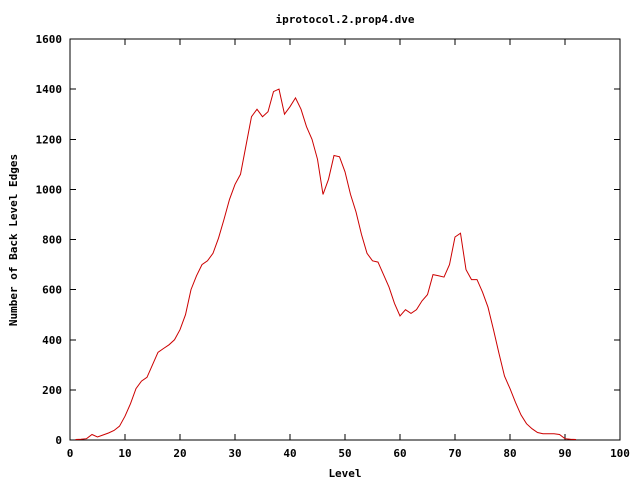  I want to click on x-tick-label: 60, so click(399, 453).